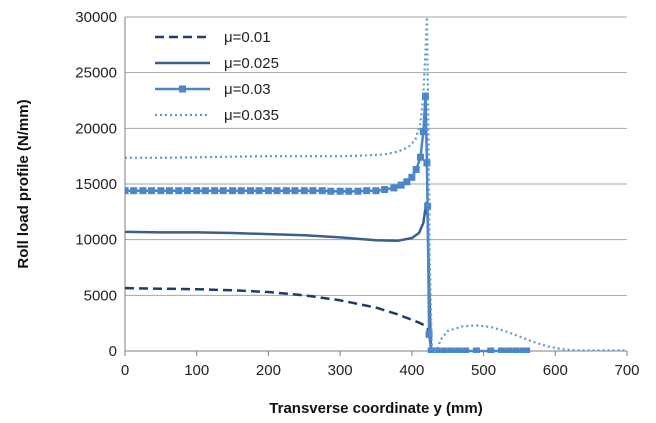 Image resolution: width=656 pixels, height=423 pixels. What do you see at coordinates (23, 183) in the screenshot?
I see `y-axis-label: Roll load profile (N/mm)` at bounding box center [23, 183].